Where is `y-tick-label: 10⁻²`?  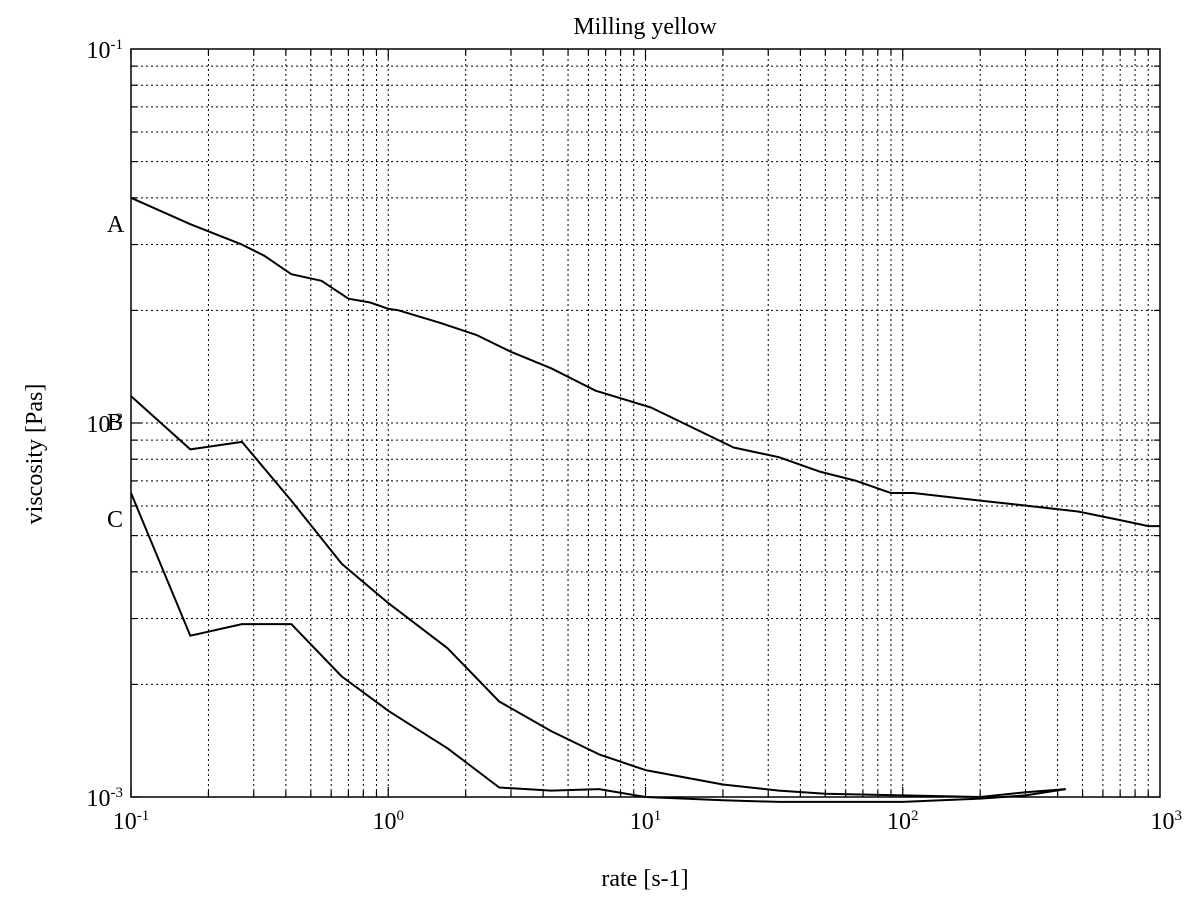
y-tick-label: 10⁻² is located at coordinates (105, 424).